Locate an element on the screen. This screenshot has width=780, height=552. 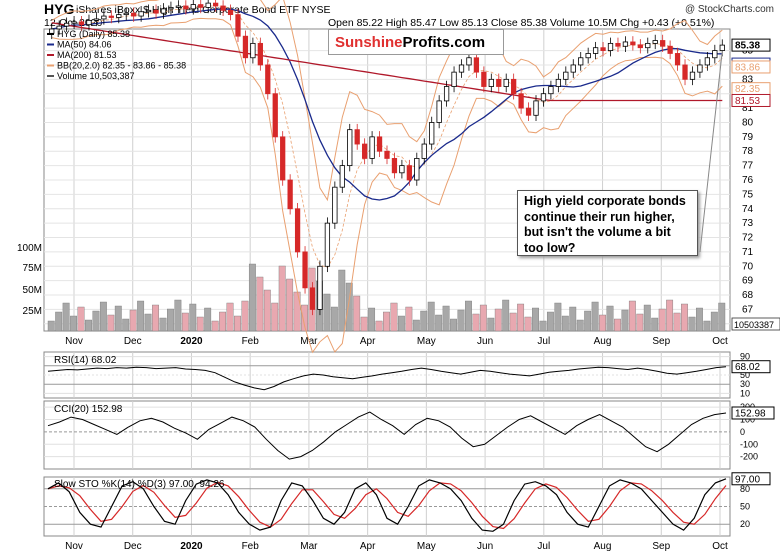
rsi-line is located at coordinates (387, 378).